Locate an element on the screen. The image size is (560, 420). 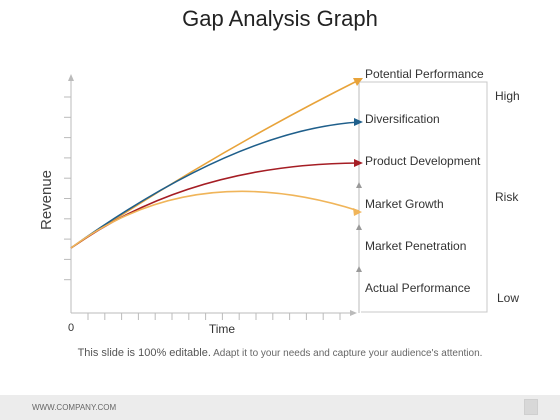
level-label-market-penetration: Market Penetration is located at coordinates (415, 246).